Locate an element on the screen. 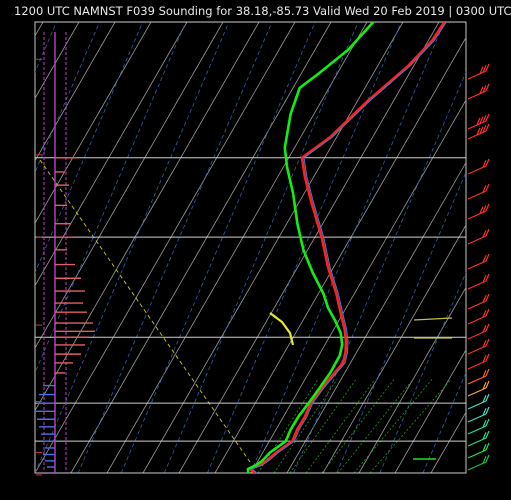  parcel-trace-line is located at coordinates (282, 329).